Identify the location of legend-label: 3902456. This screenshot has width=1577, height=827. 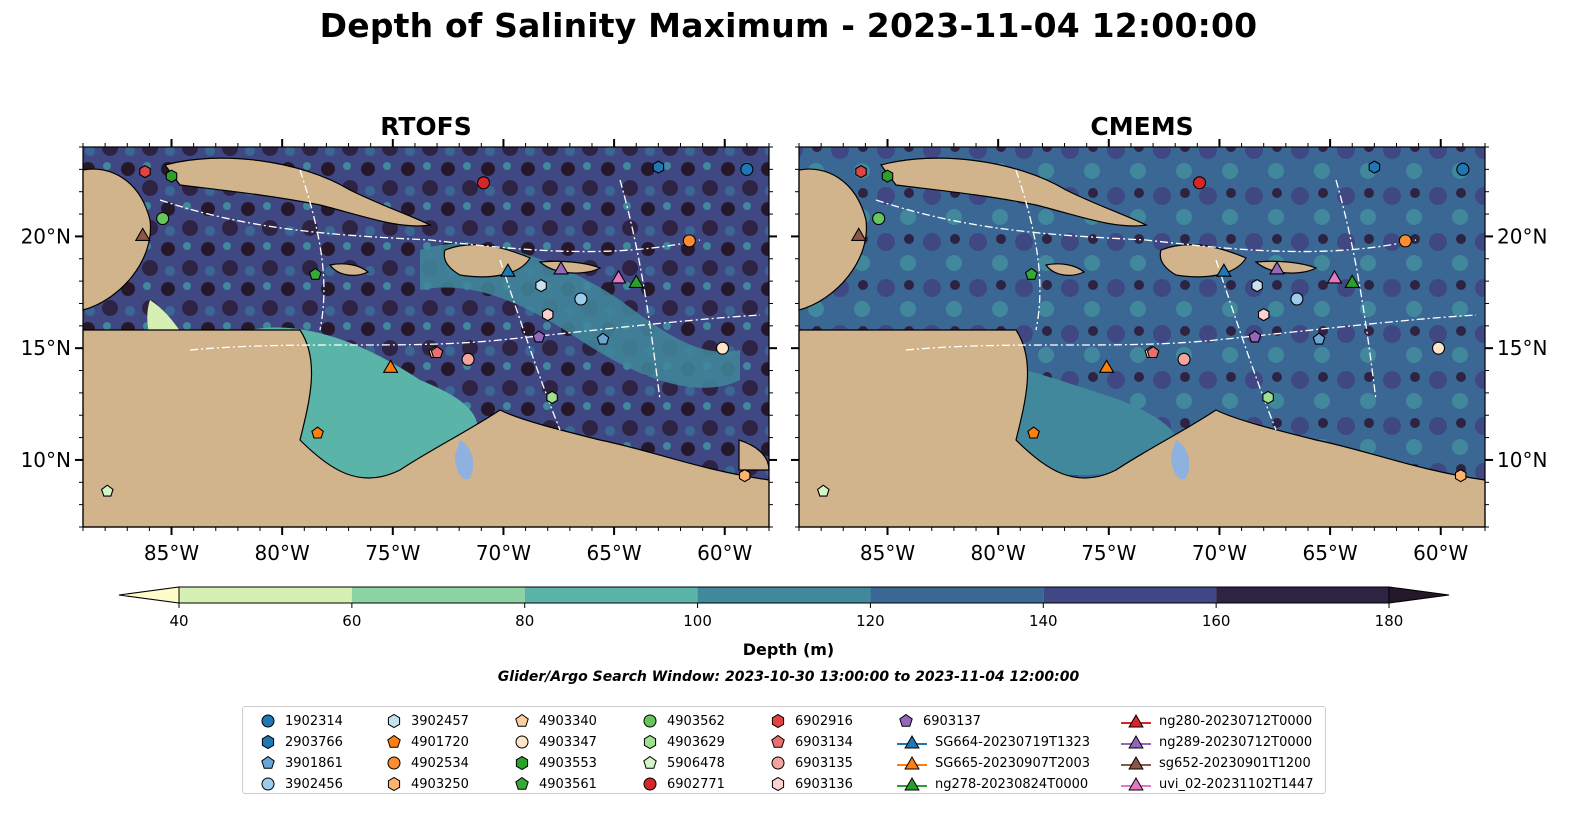
(314, 784).